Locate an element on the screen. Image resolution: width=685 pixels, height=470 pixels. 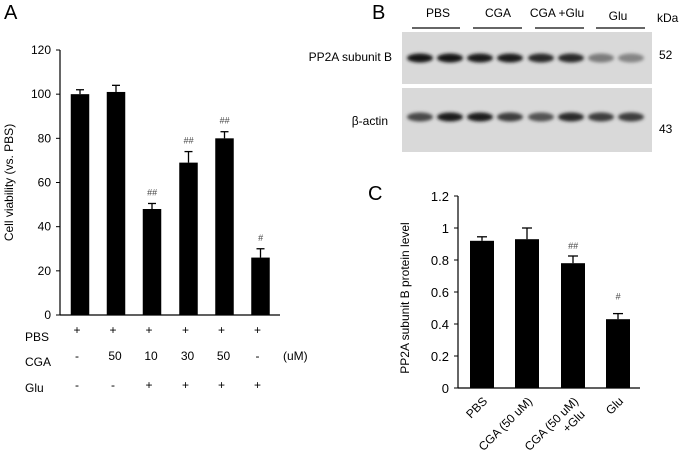
y-axis-label: PP2A subunit B protein level is located at coordinates (405, 297).